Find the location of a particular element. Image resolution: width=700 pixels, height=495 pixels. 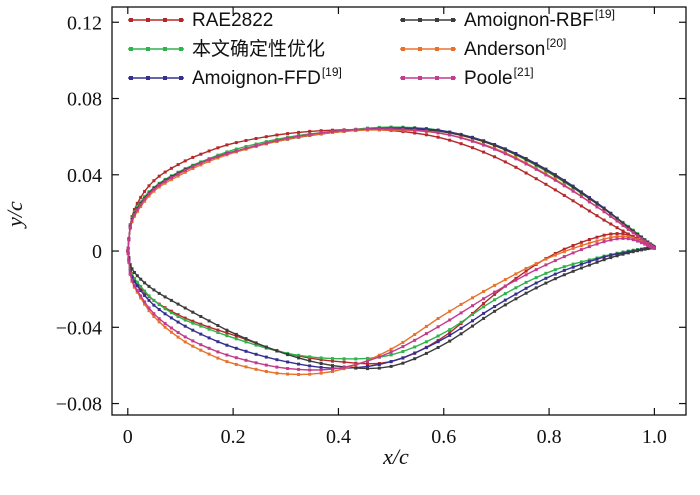

x-tick-label: 1.0 is located at coordinates (654, 437).